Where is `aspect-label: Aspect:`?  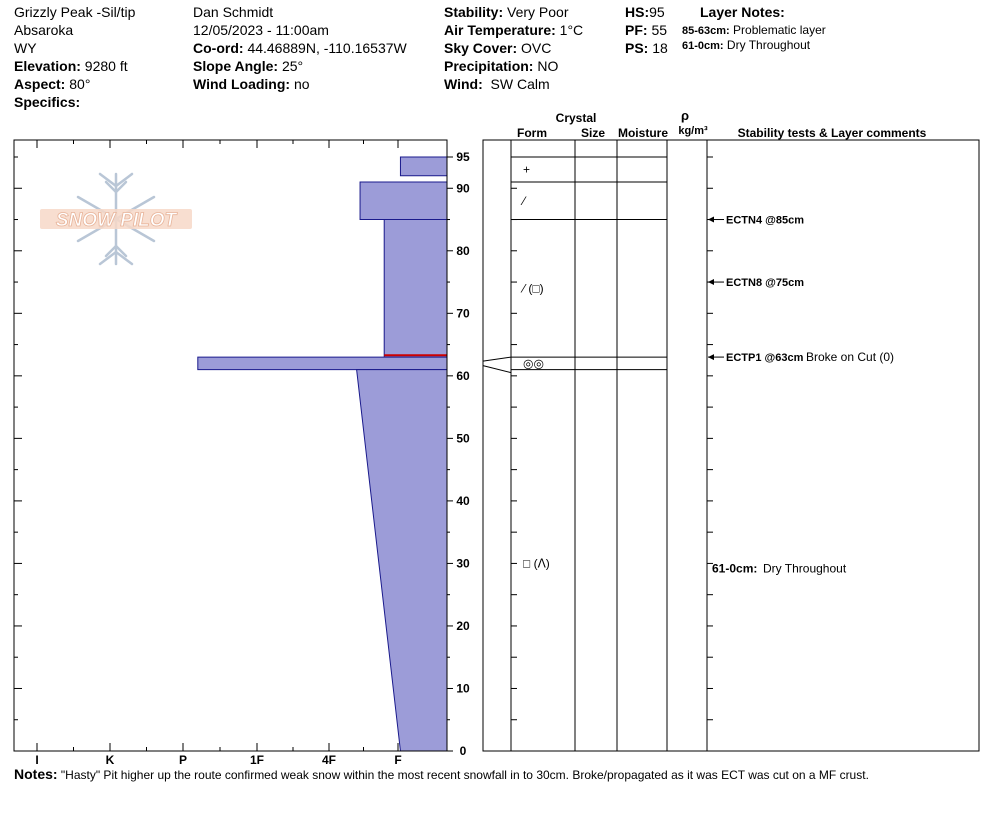
aspect-label: Aspect: is located at coordinates (40, 84).